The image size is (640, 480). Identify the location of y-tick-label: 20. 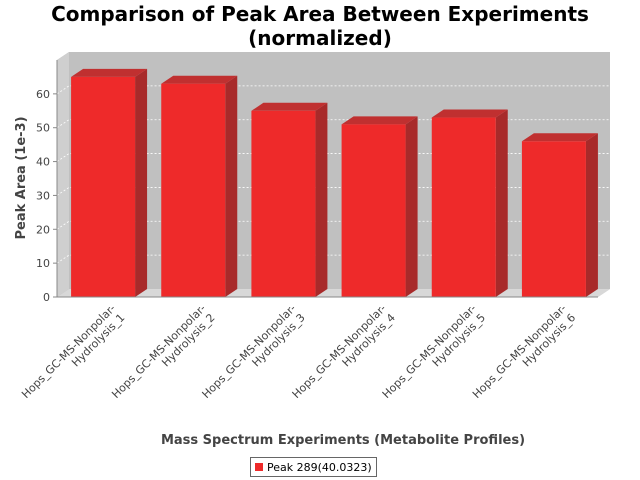
(43, 229).